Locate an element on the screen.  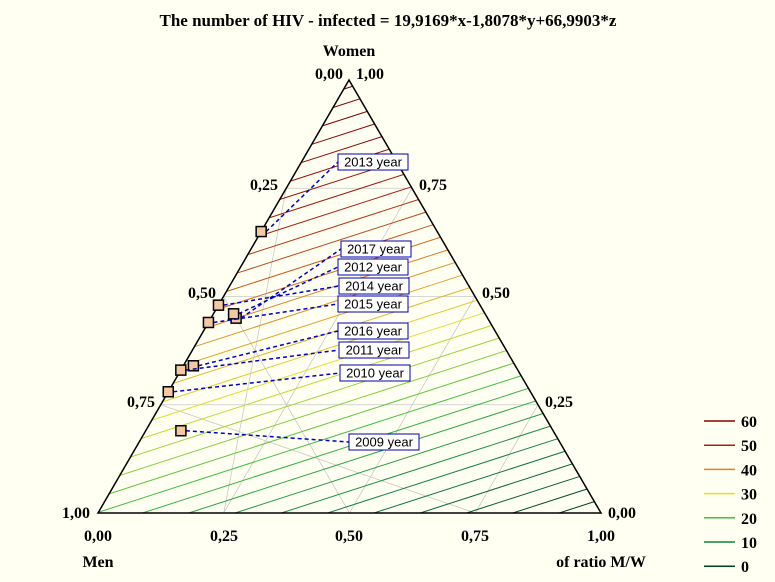
point-label: 2009 year is located at coordinates (384, 442).